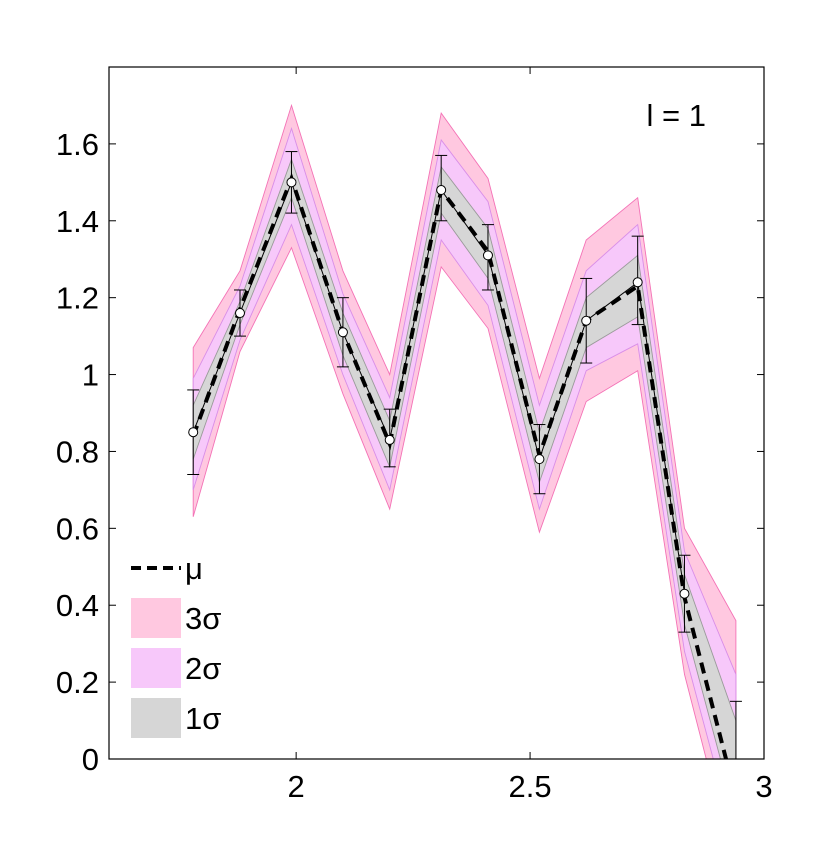  I want to click on legend-label: 1σ, so click(203, 718).